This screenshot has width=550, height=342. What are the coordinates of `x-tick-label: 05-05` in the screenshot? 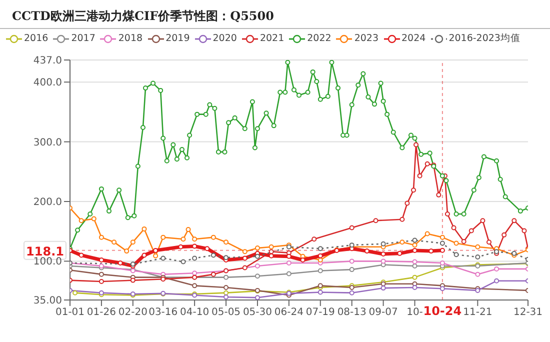 It's located at (226, 312).